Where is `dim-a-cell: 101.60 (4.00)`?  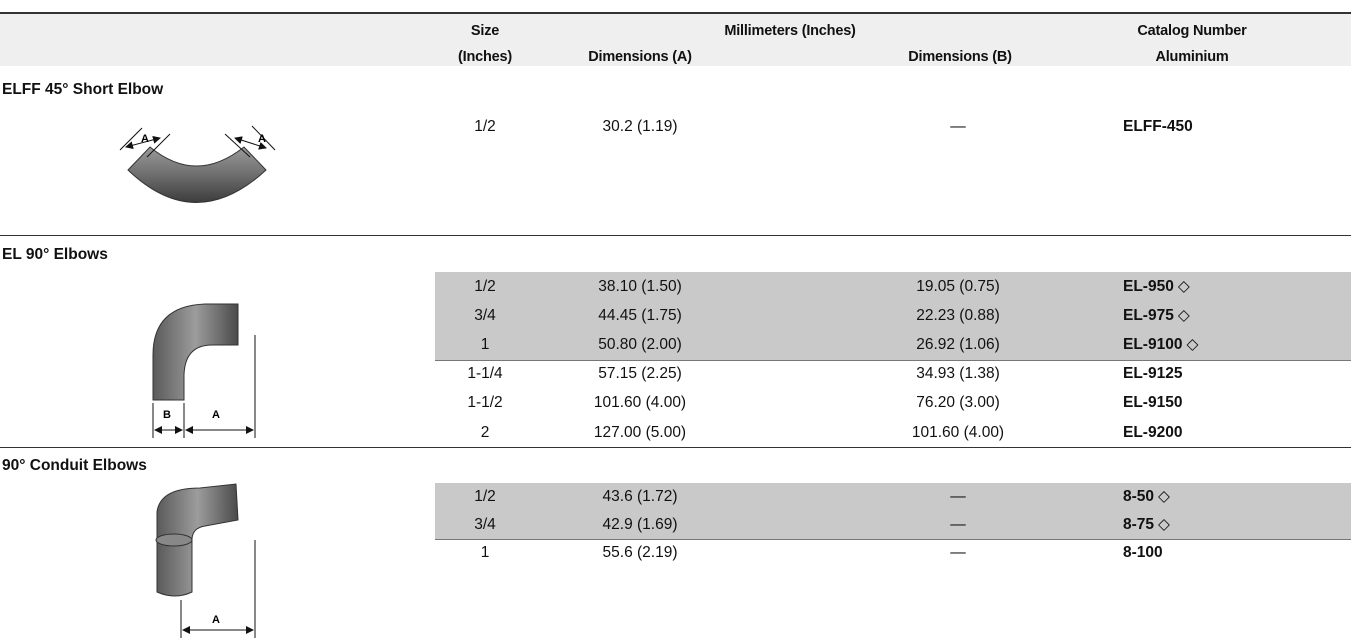 dim-a-cell: 101.60 (4.00) is located at coordinates (640, 403).